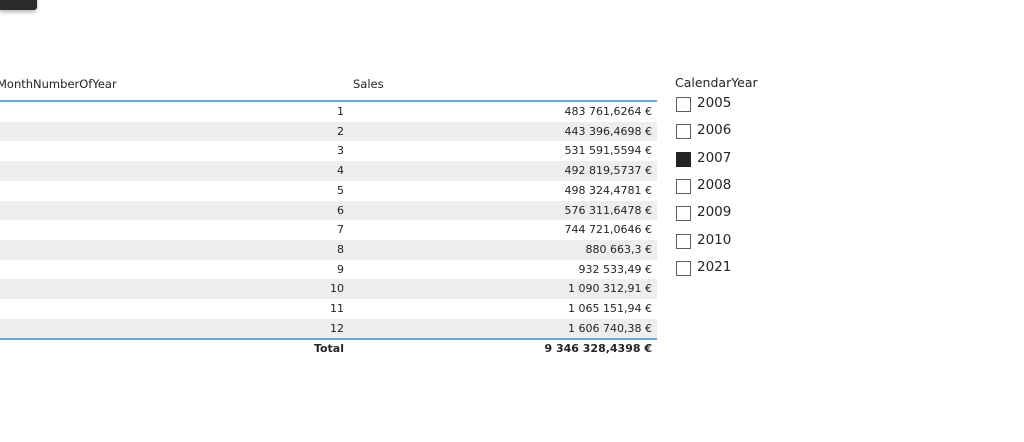 Image resolution: width=1024 pixels, height=442 pixels. What do you see at coordinates (340, 269) in the screenshot?
I see `cell: 9` at bounding box center [340, 269].